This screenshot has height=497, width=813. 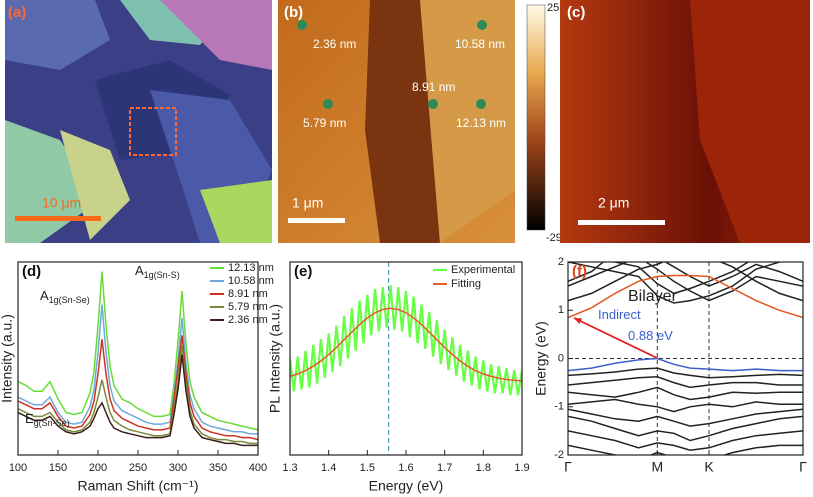 I want to click on point-label: 12.13 nm, so click(x=481, y=123).